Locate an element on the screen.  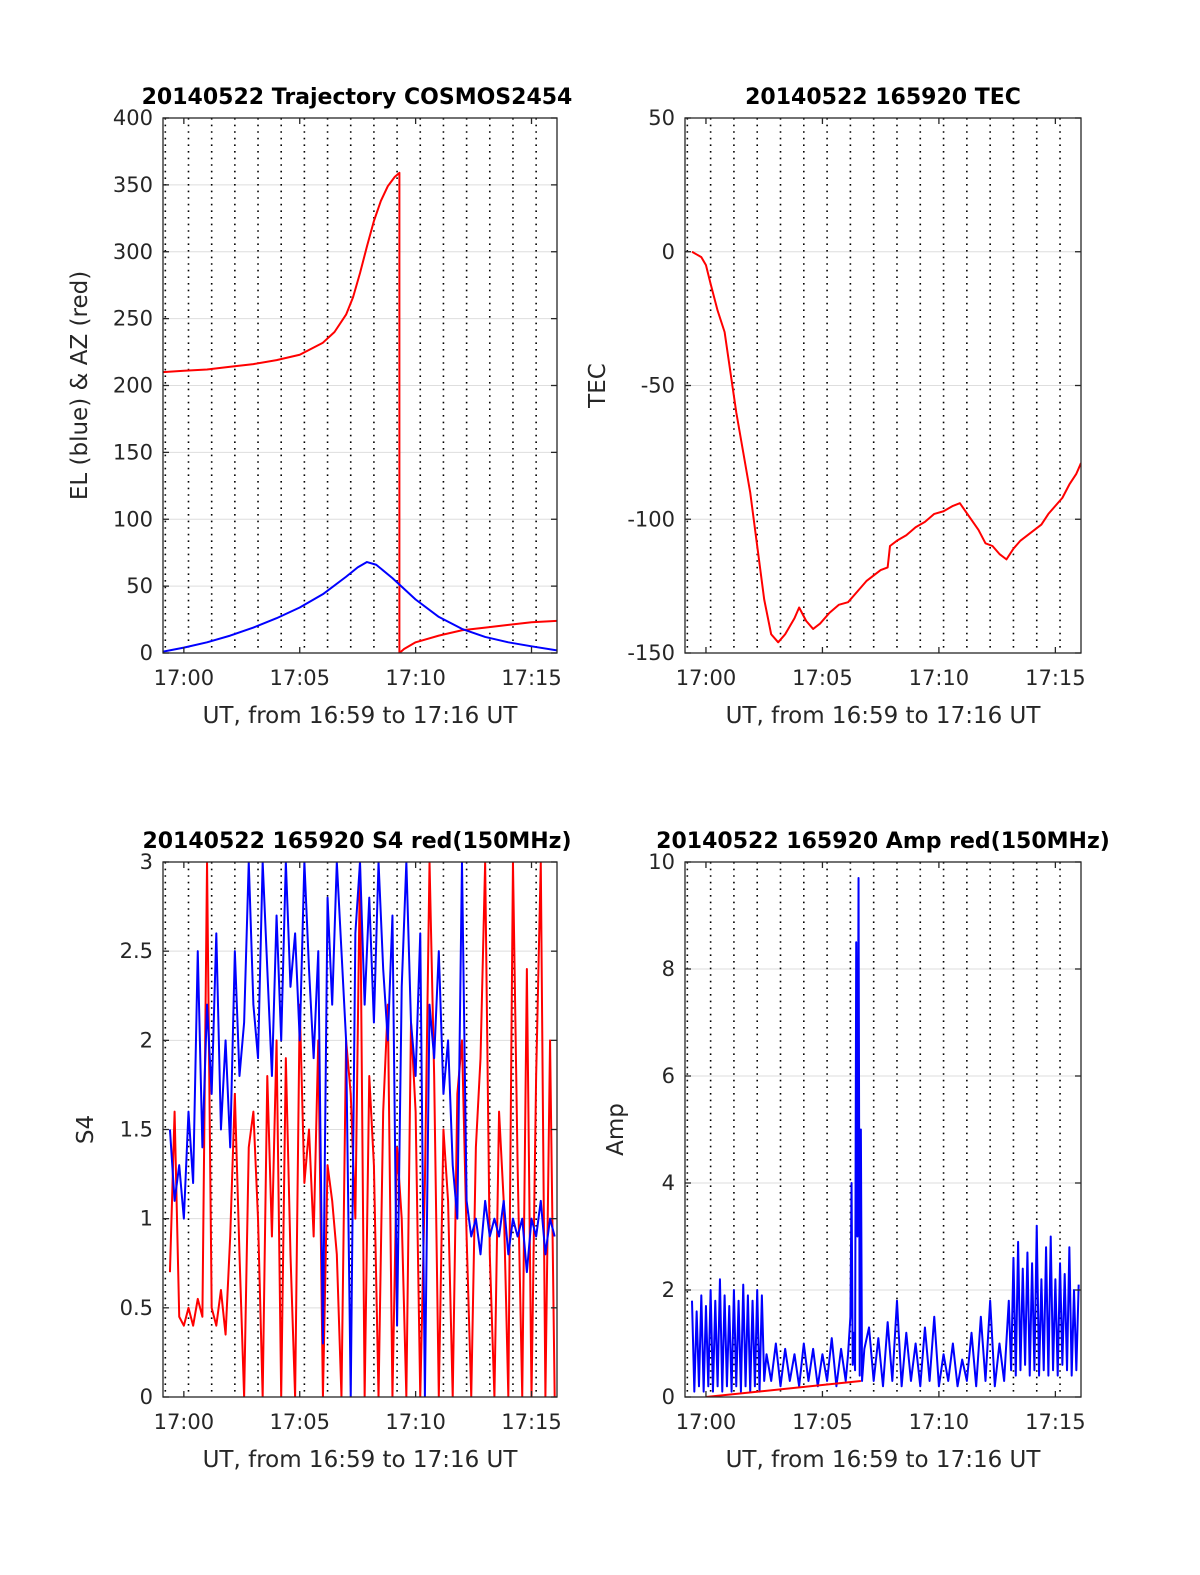
chart-title: 20140522 165920 S4 red(150MHz) is located at coordinates (356, 841).